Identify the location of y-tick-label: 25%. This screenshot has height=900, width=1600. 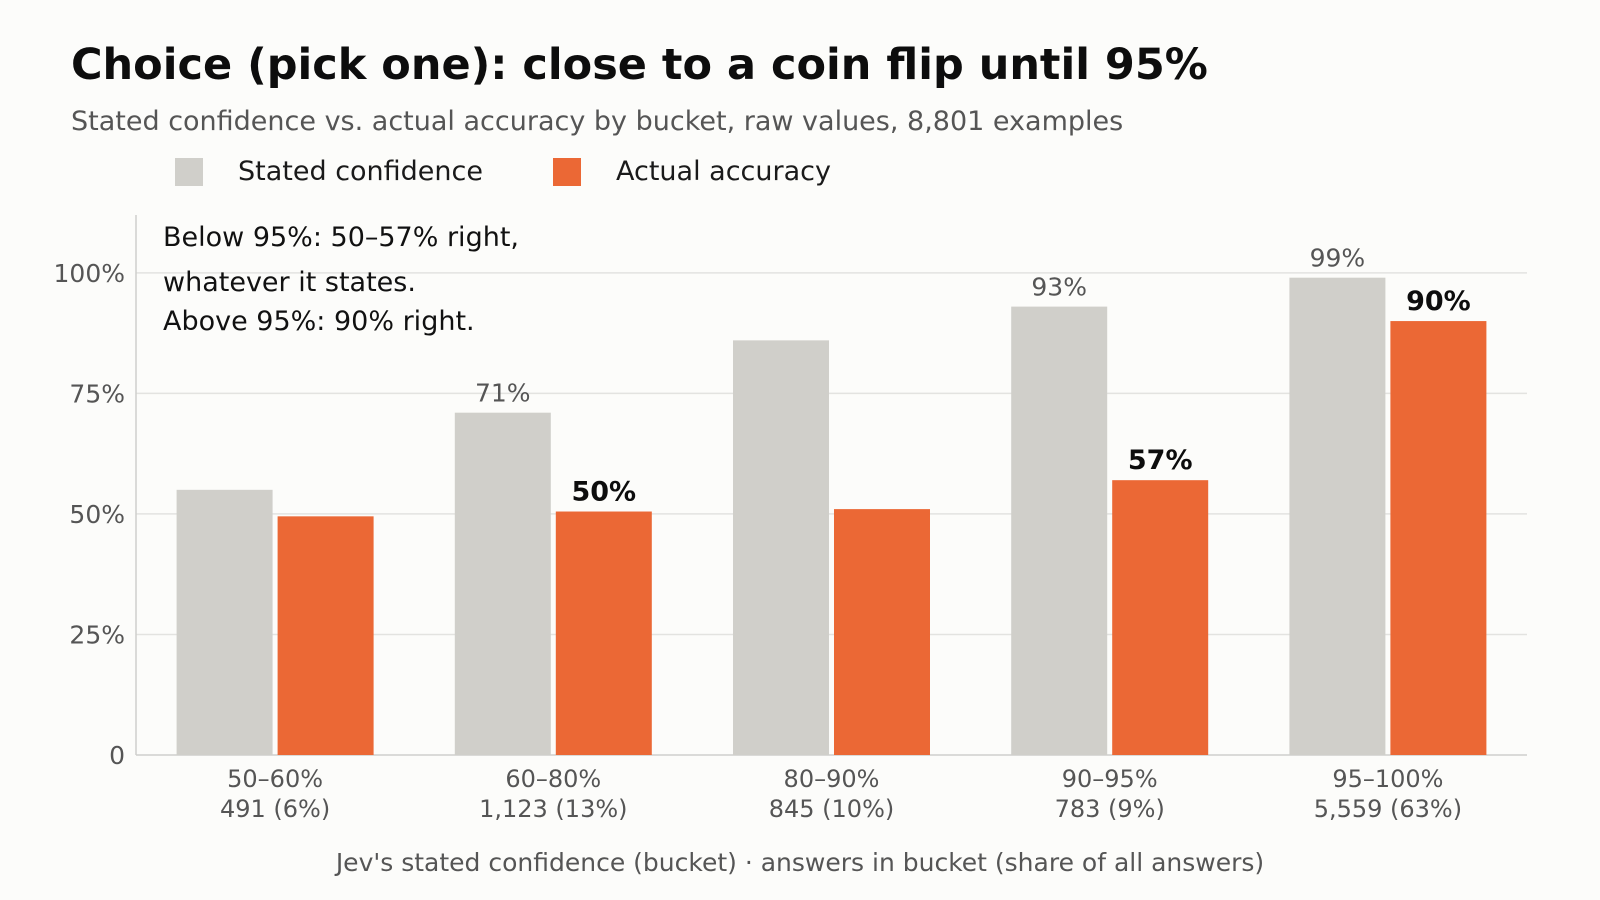
(97, 634).